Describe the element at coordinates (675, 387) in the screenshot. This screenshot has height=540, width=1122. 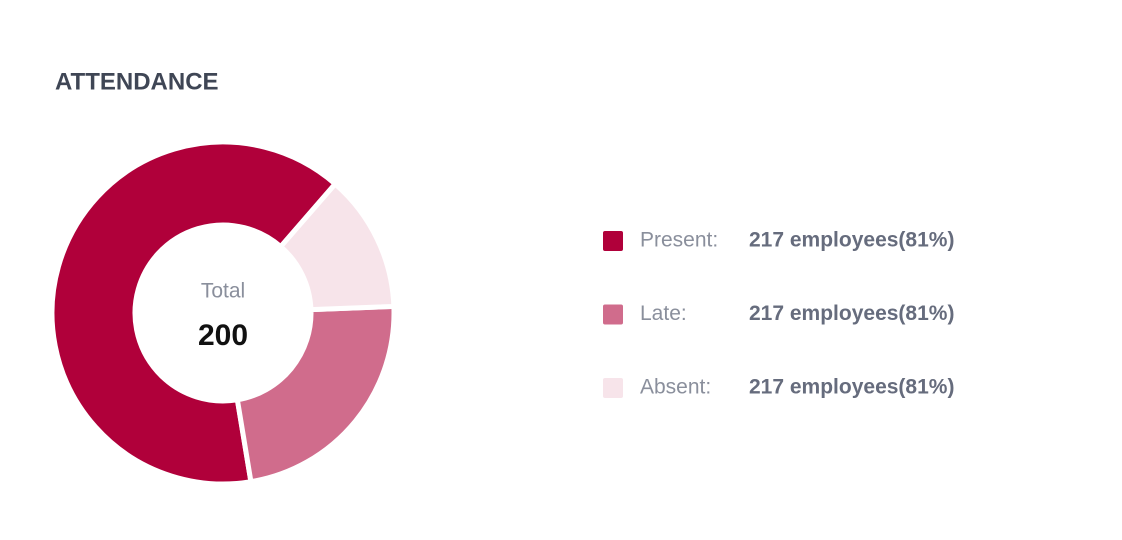
I see `legend-label: Absent:` at that location.